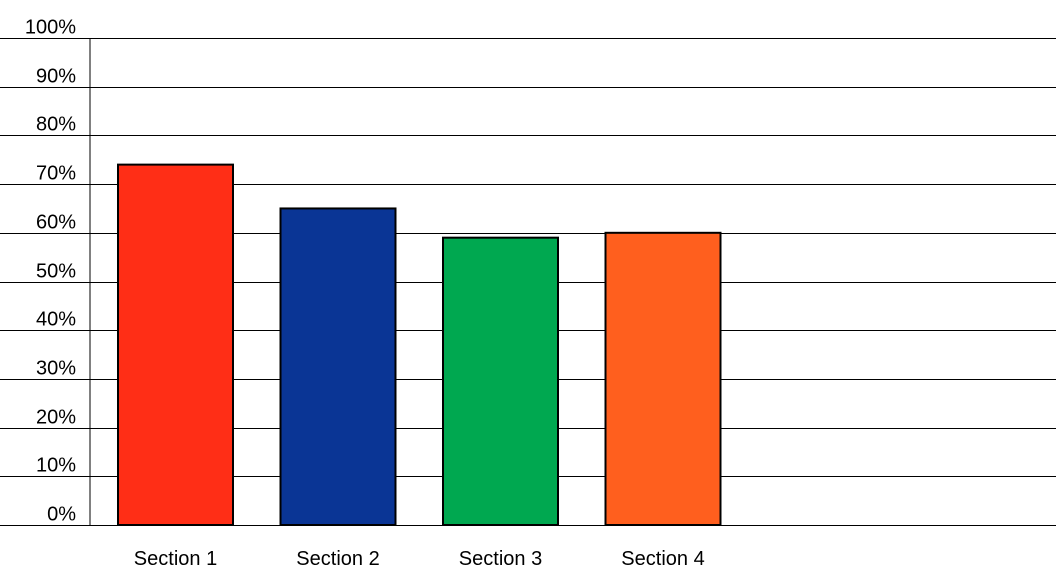 This screenshot has width=1056, height=580. Describe the element at coordinates (56, 272) in the screenshot. I see `y-tick-label: 50%` at that location.